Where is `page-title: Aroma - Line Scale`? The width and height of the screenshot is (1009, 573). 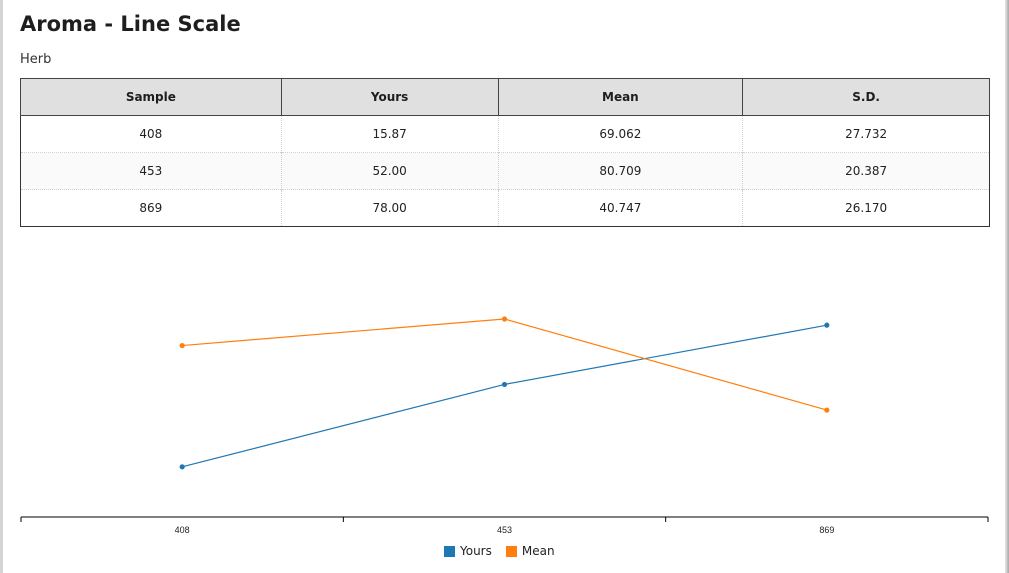 page-title: Aroma - Line Scale is located at coordinates (130, 24).